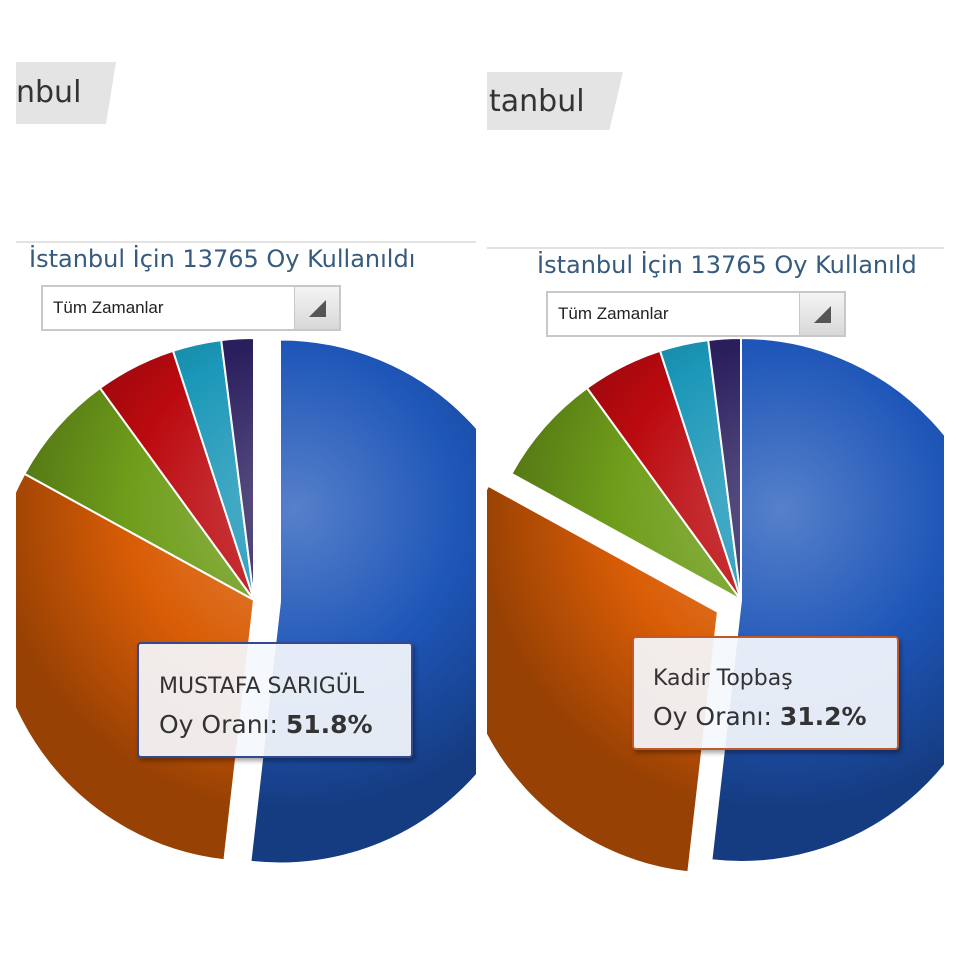 This screenshot has height=960, width=960. What do you see at coordinates (765, 693) in the screenshot?
I see `slice-tooltip: Kadir Topbaş Oy Oranı: 31.2%` at bounding box center [765, 693].